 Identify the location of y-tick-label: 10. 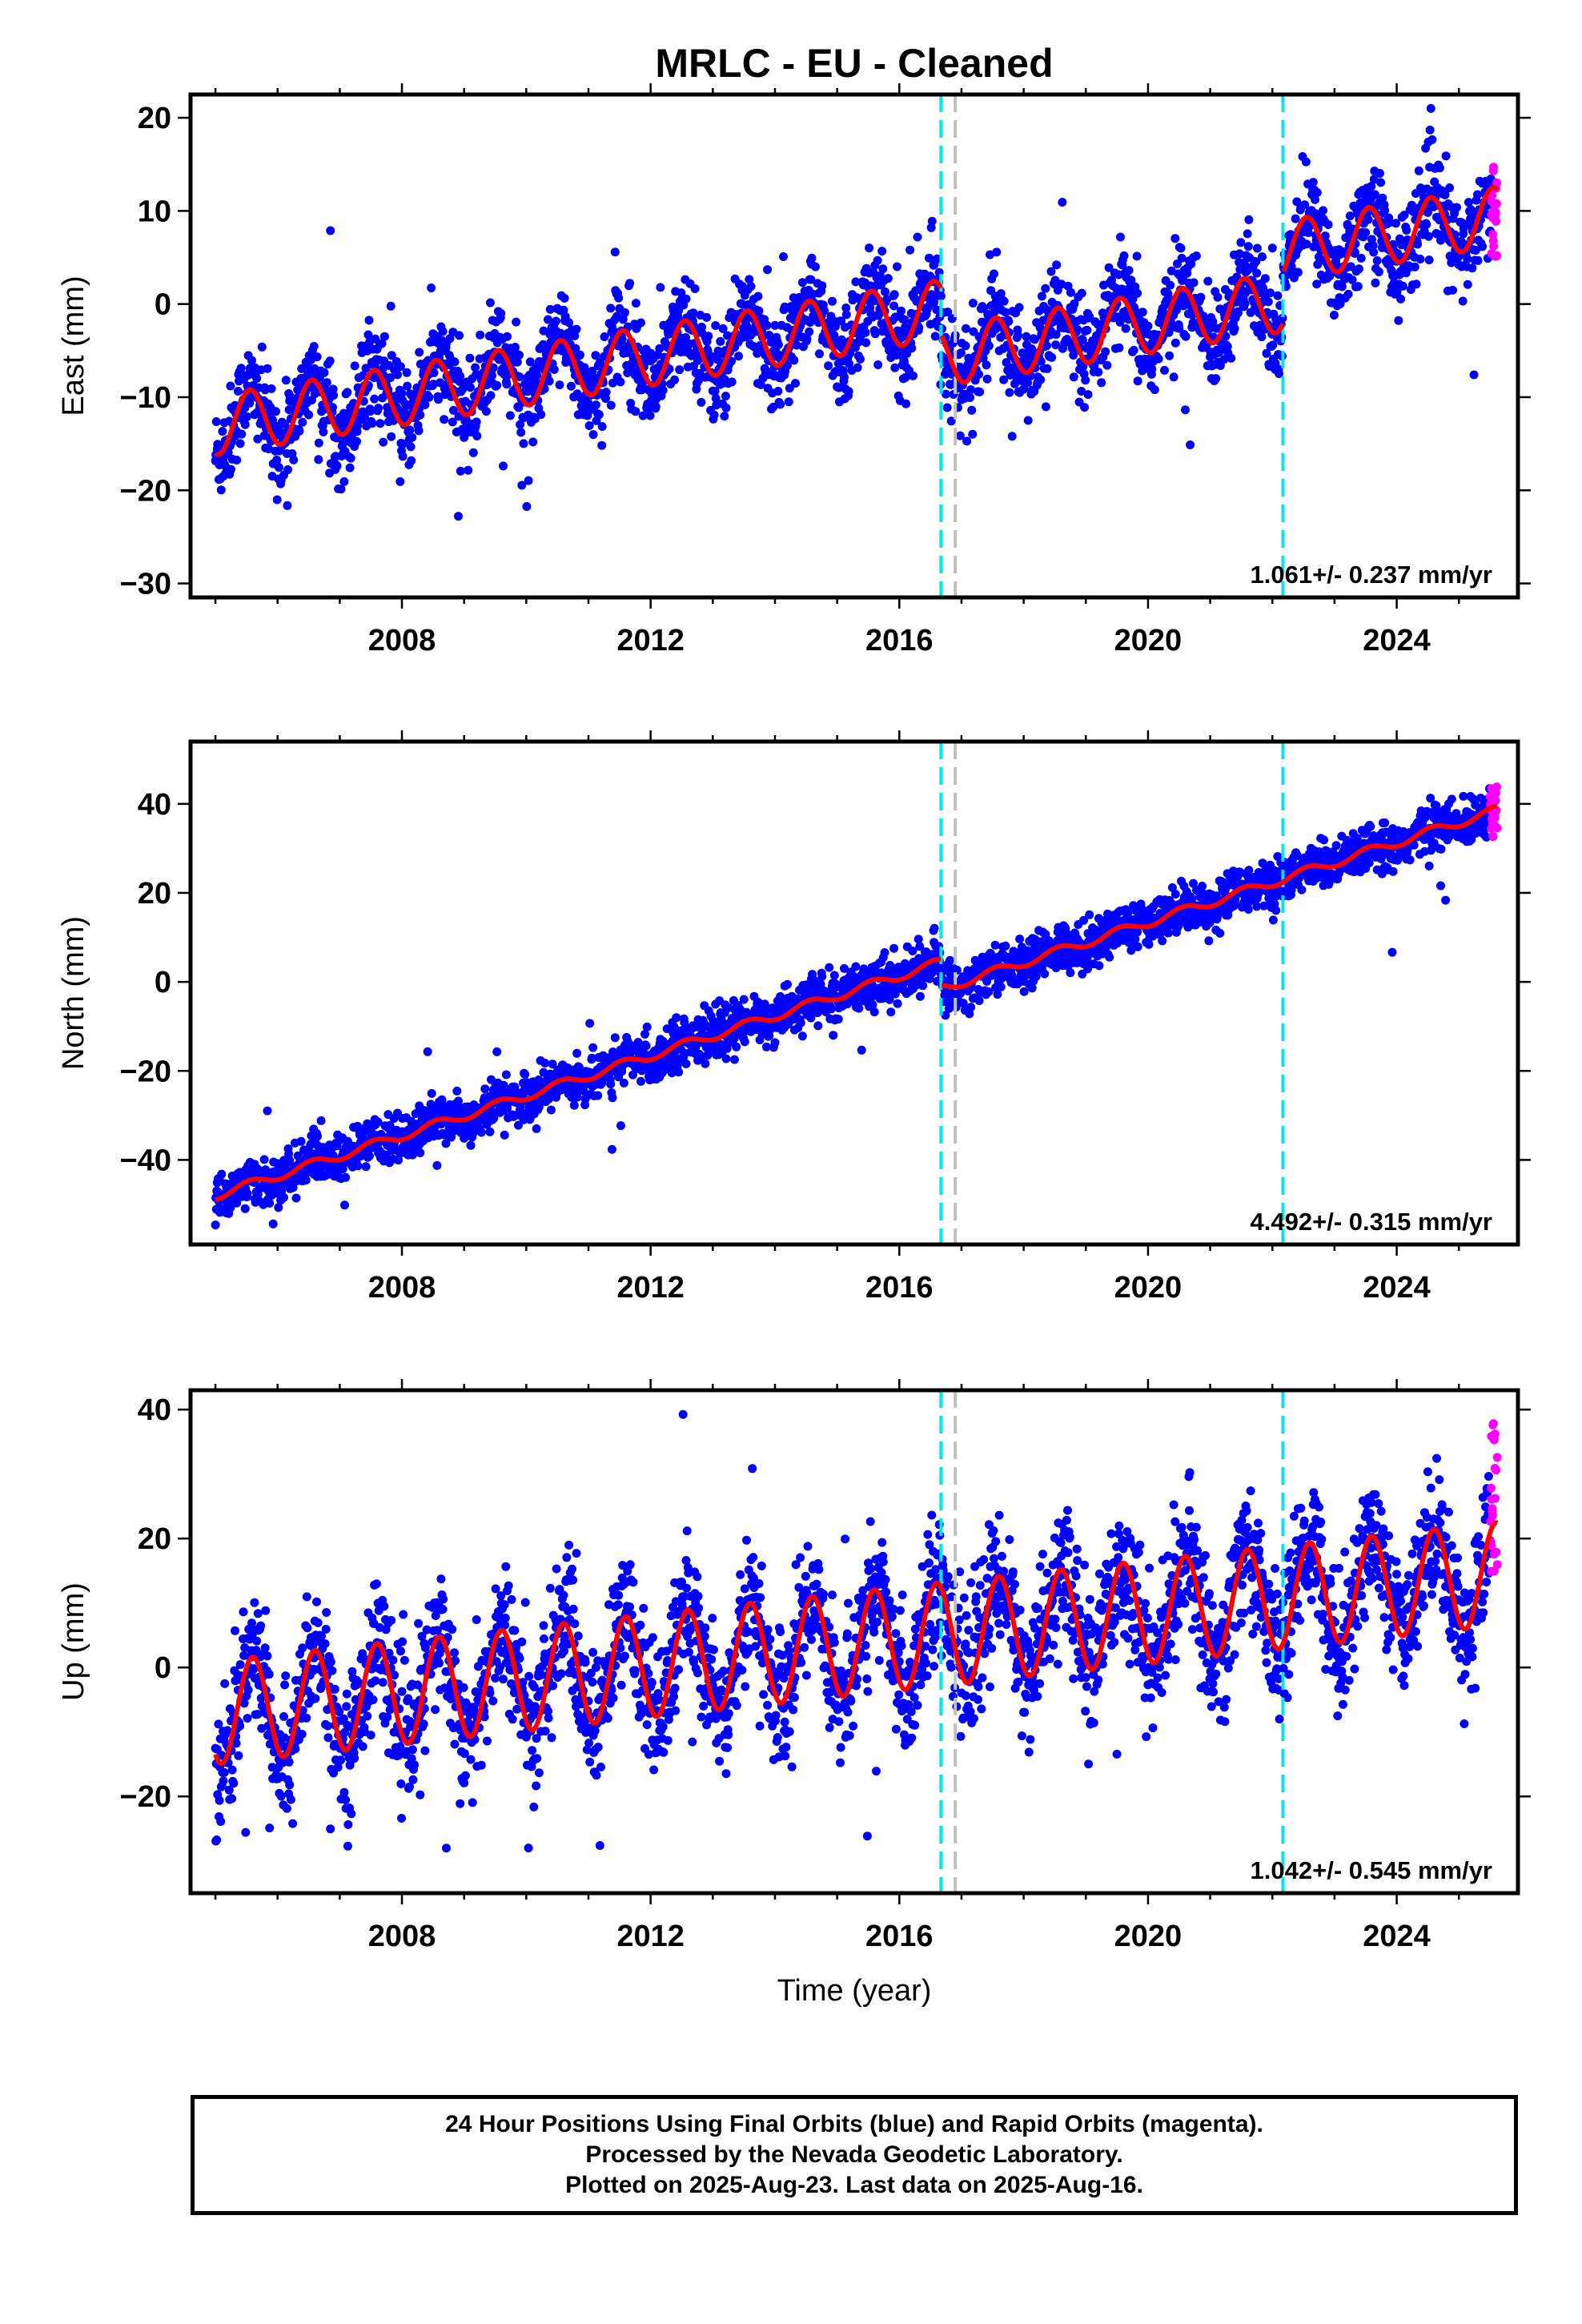
(154, 212).